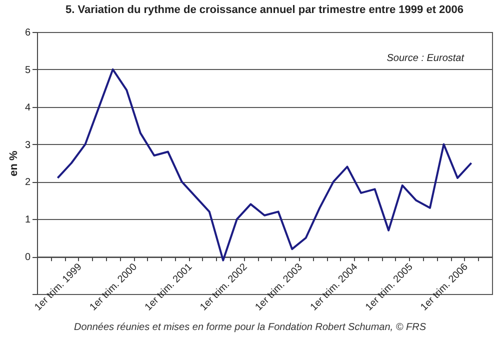  I want to click on y-tick-label: 0, so click(27, 258).